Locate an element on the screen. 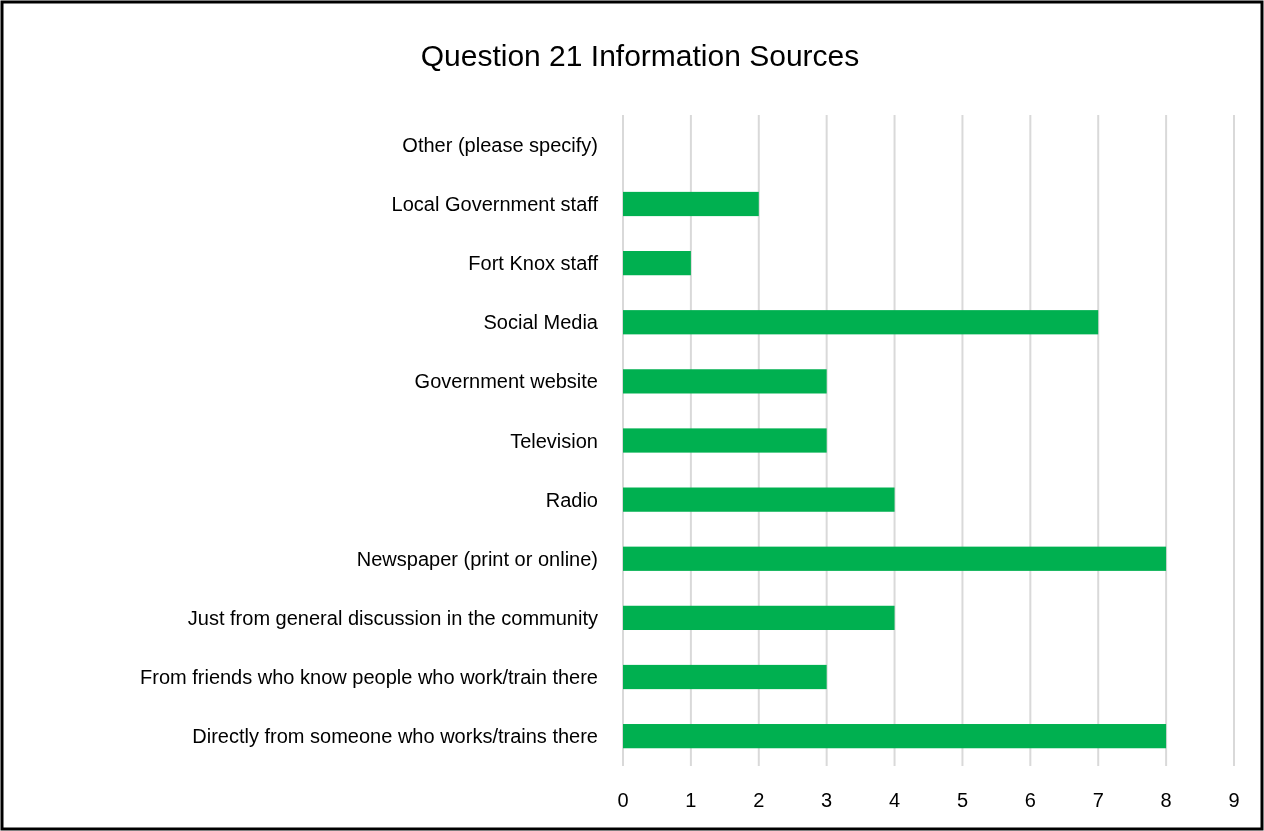  x-tick-label: 6 is located at coordinates (1030, 800).